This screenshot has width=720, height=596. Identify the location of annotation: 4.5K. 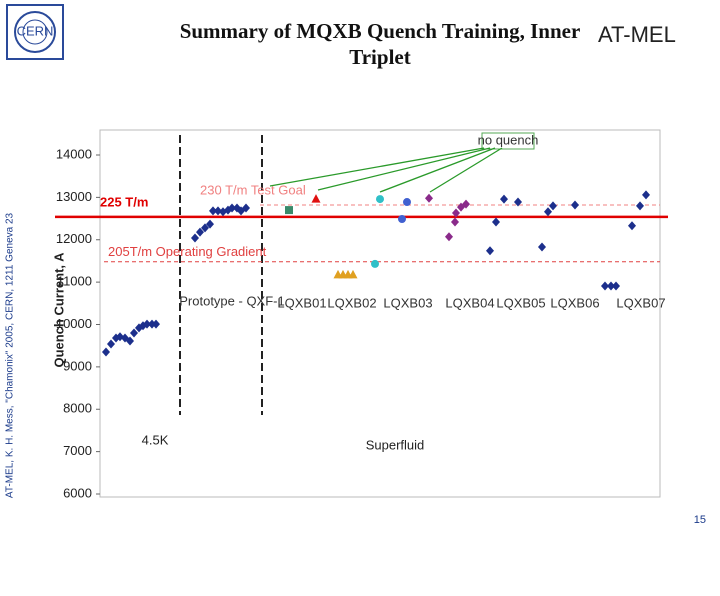
(155, 439).